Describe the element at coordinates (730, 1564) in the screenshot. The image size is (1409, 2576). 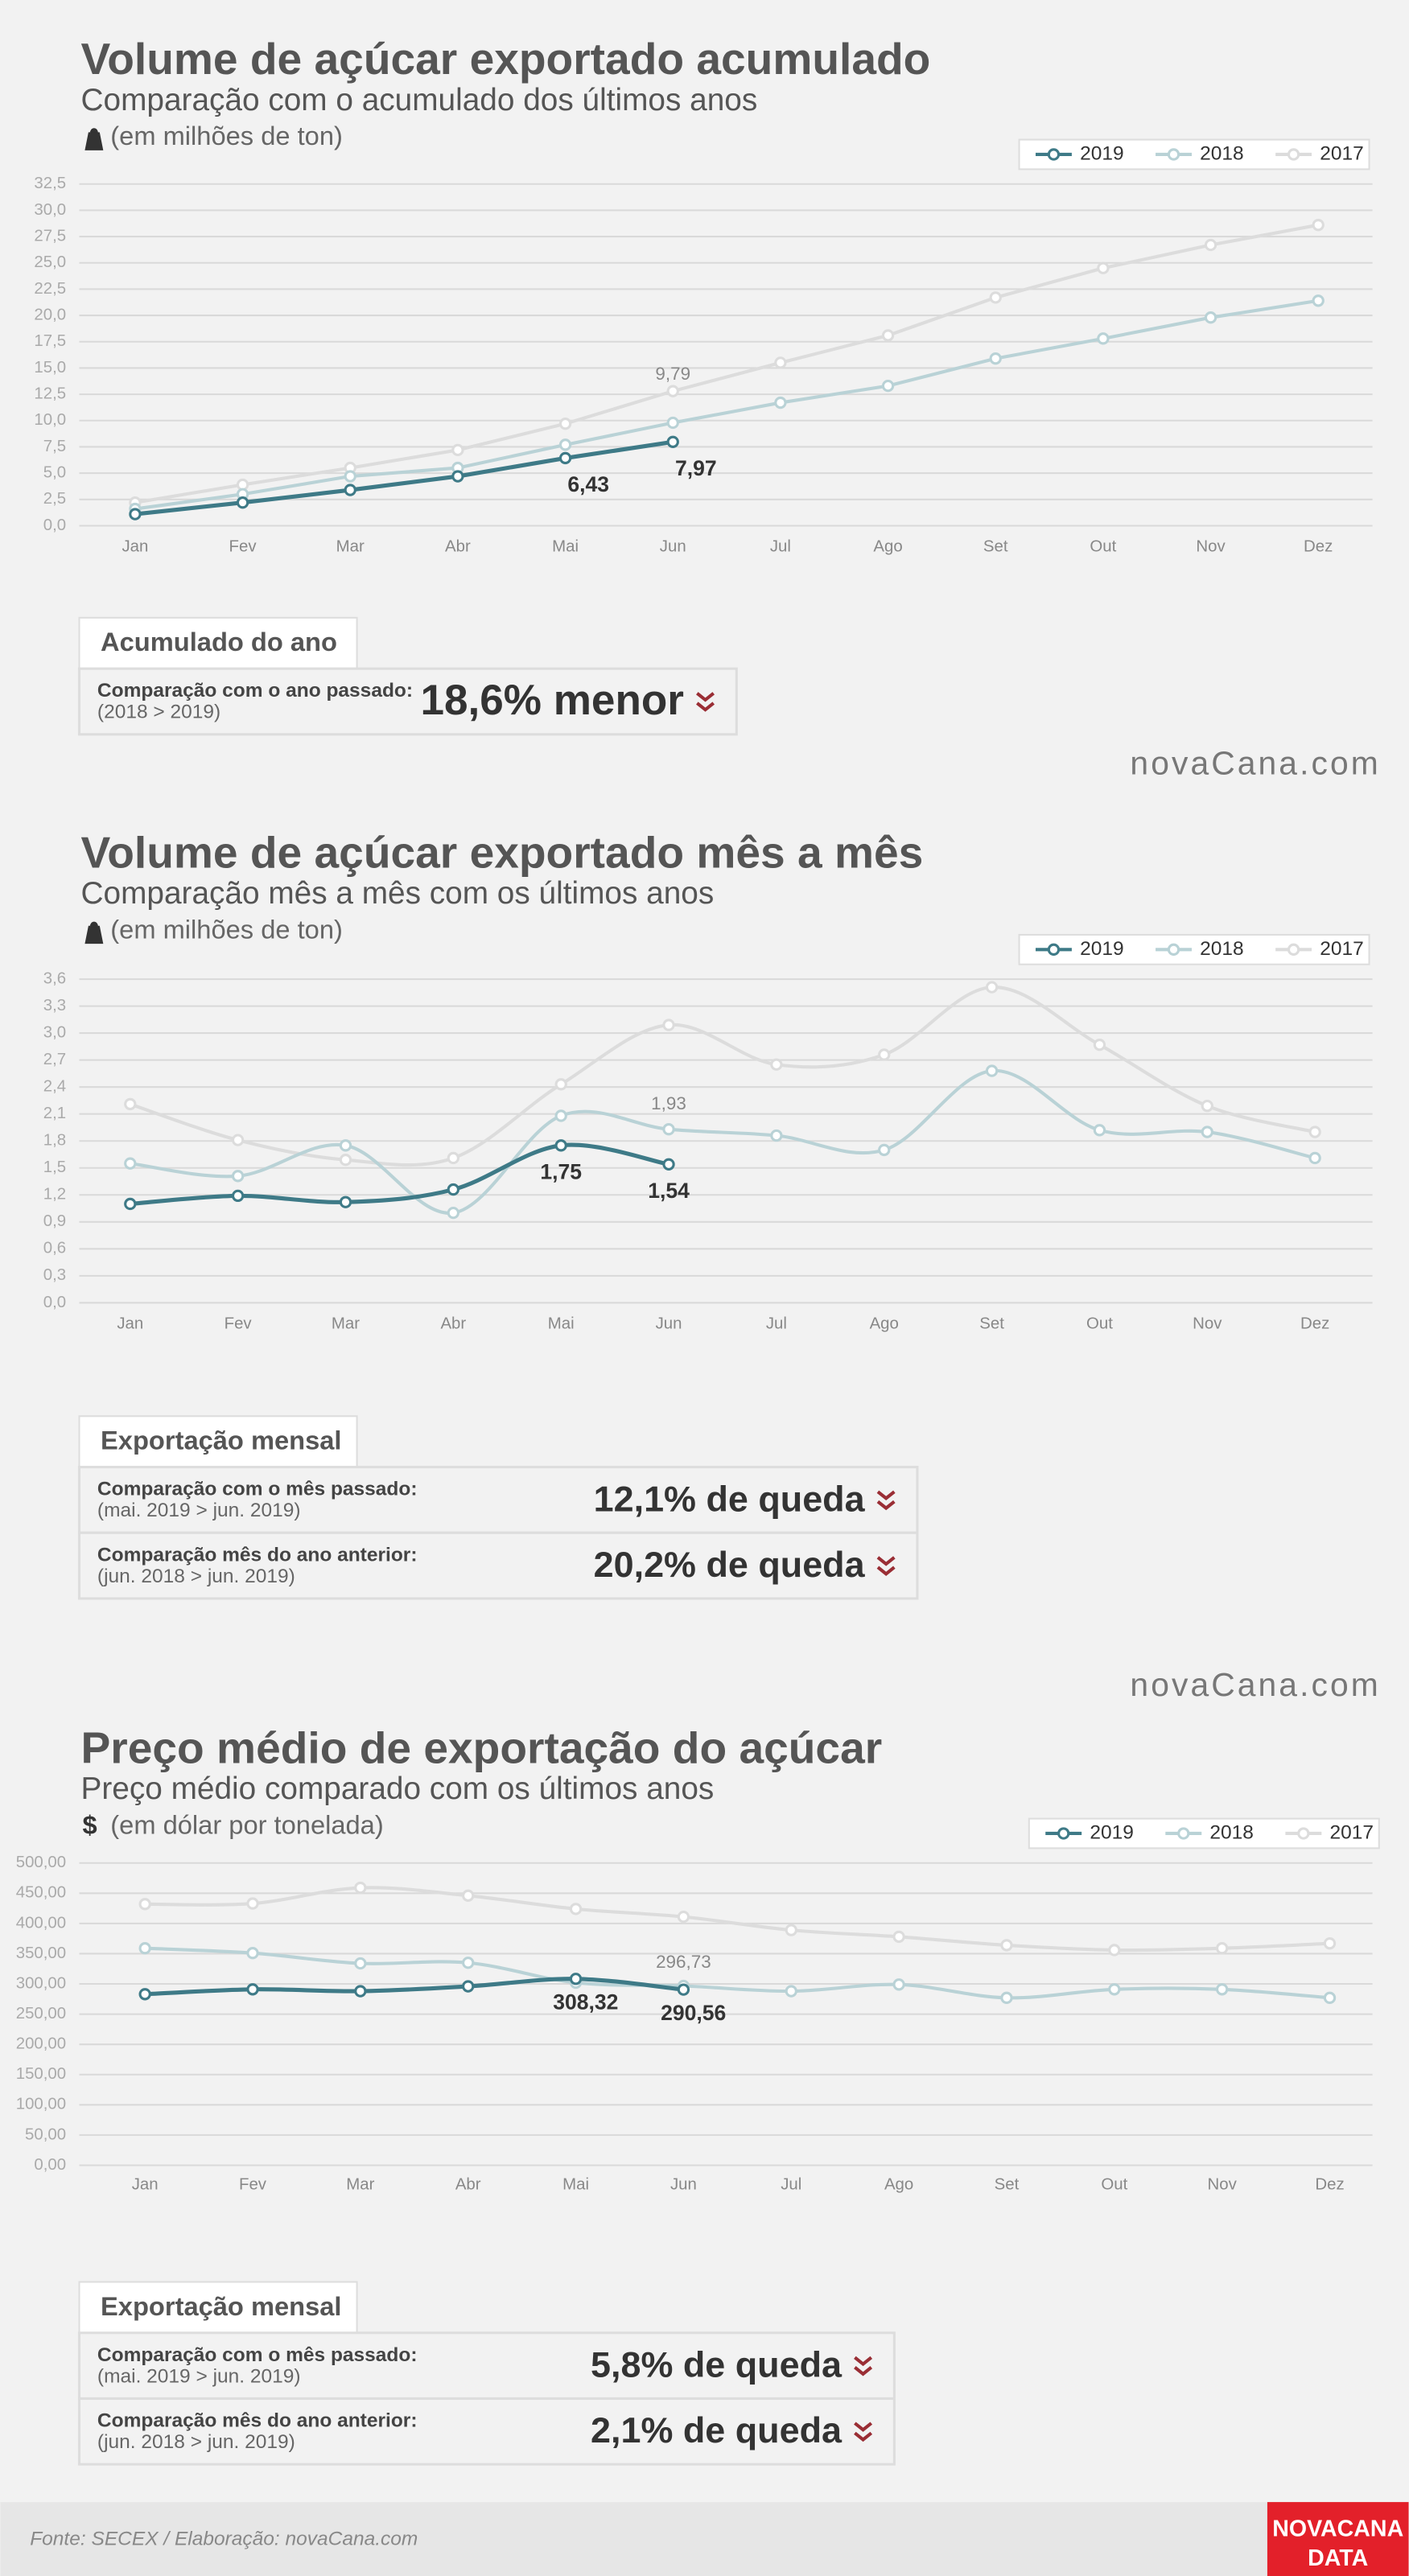
I see `row-value: 20,2% de queda` at that location.